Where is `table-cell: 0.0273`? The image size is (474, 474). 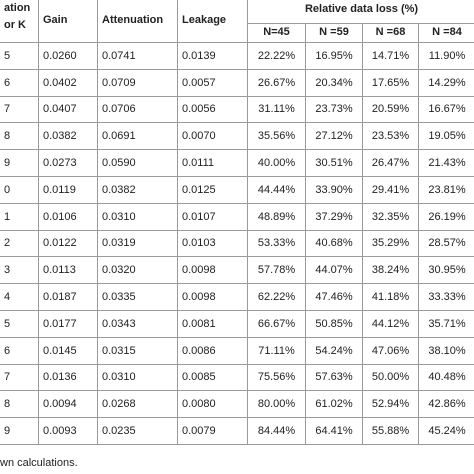 table-cell: 0.0273 is located at coordinates (68, 163).